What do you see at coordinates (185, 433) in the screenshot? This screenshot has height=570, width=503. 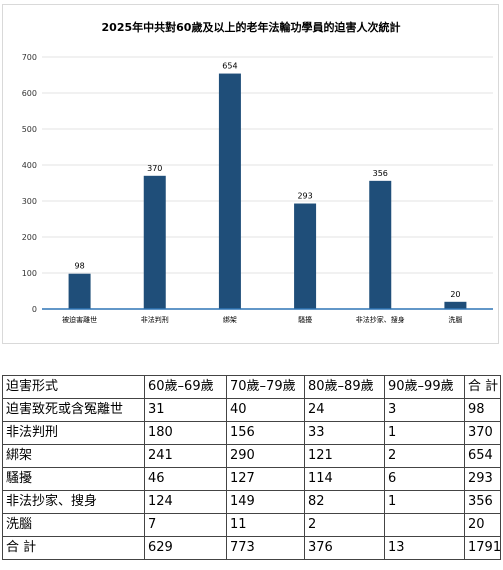 I see `table-cell: 180` at bounding box center [185, 433].